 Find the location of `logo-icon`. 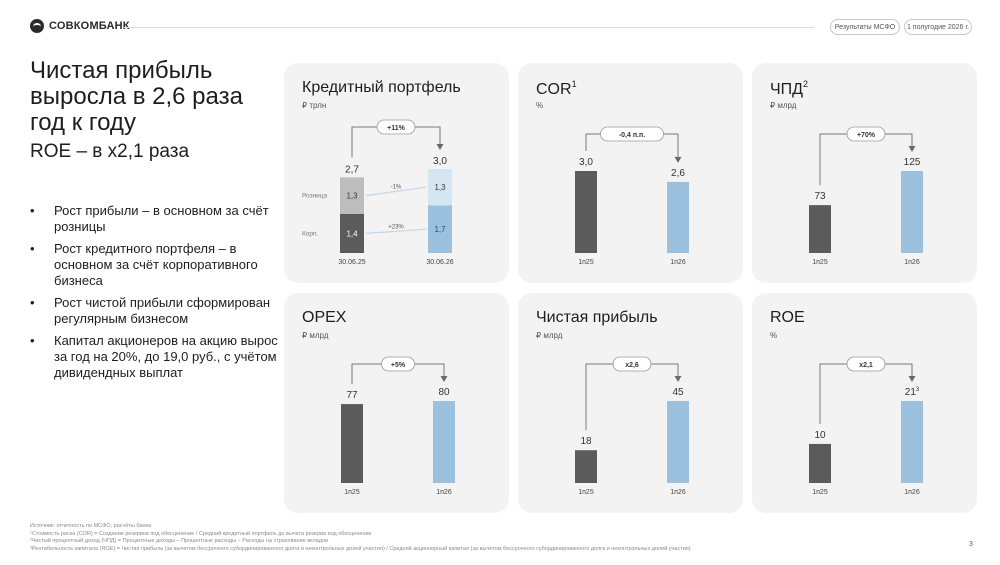

logo-icon is located at coordinates (37, 26).